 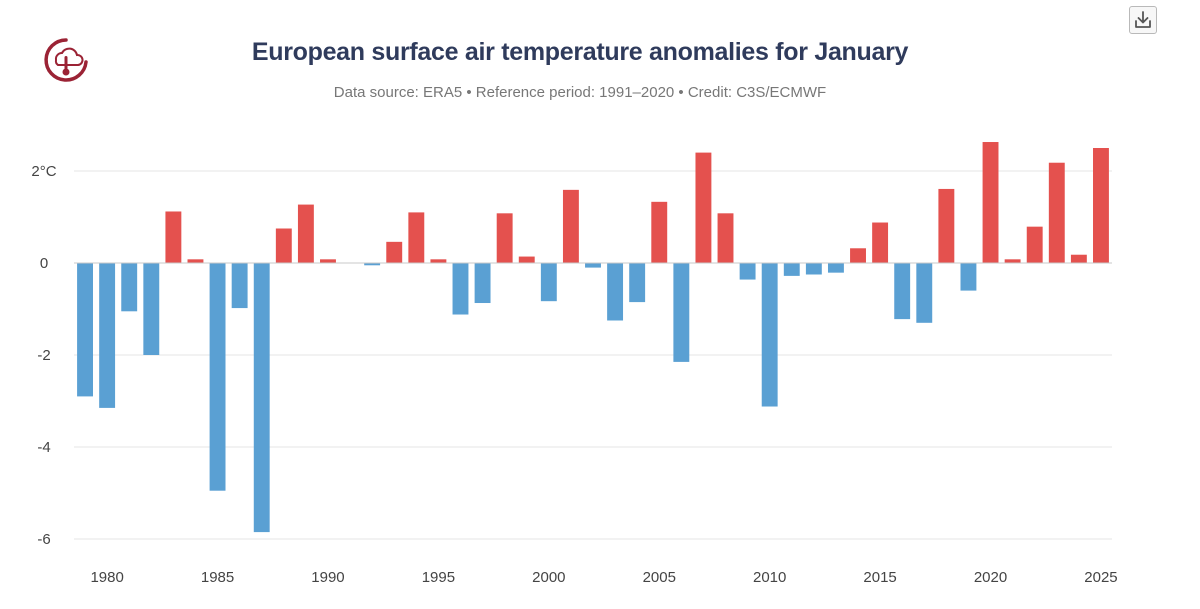 I want to click on bar-2005, so click(x=659, y=232).